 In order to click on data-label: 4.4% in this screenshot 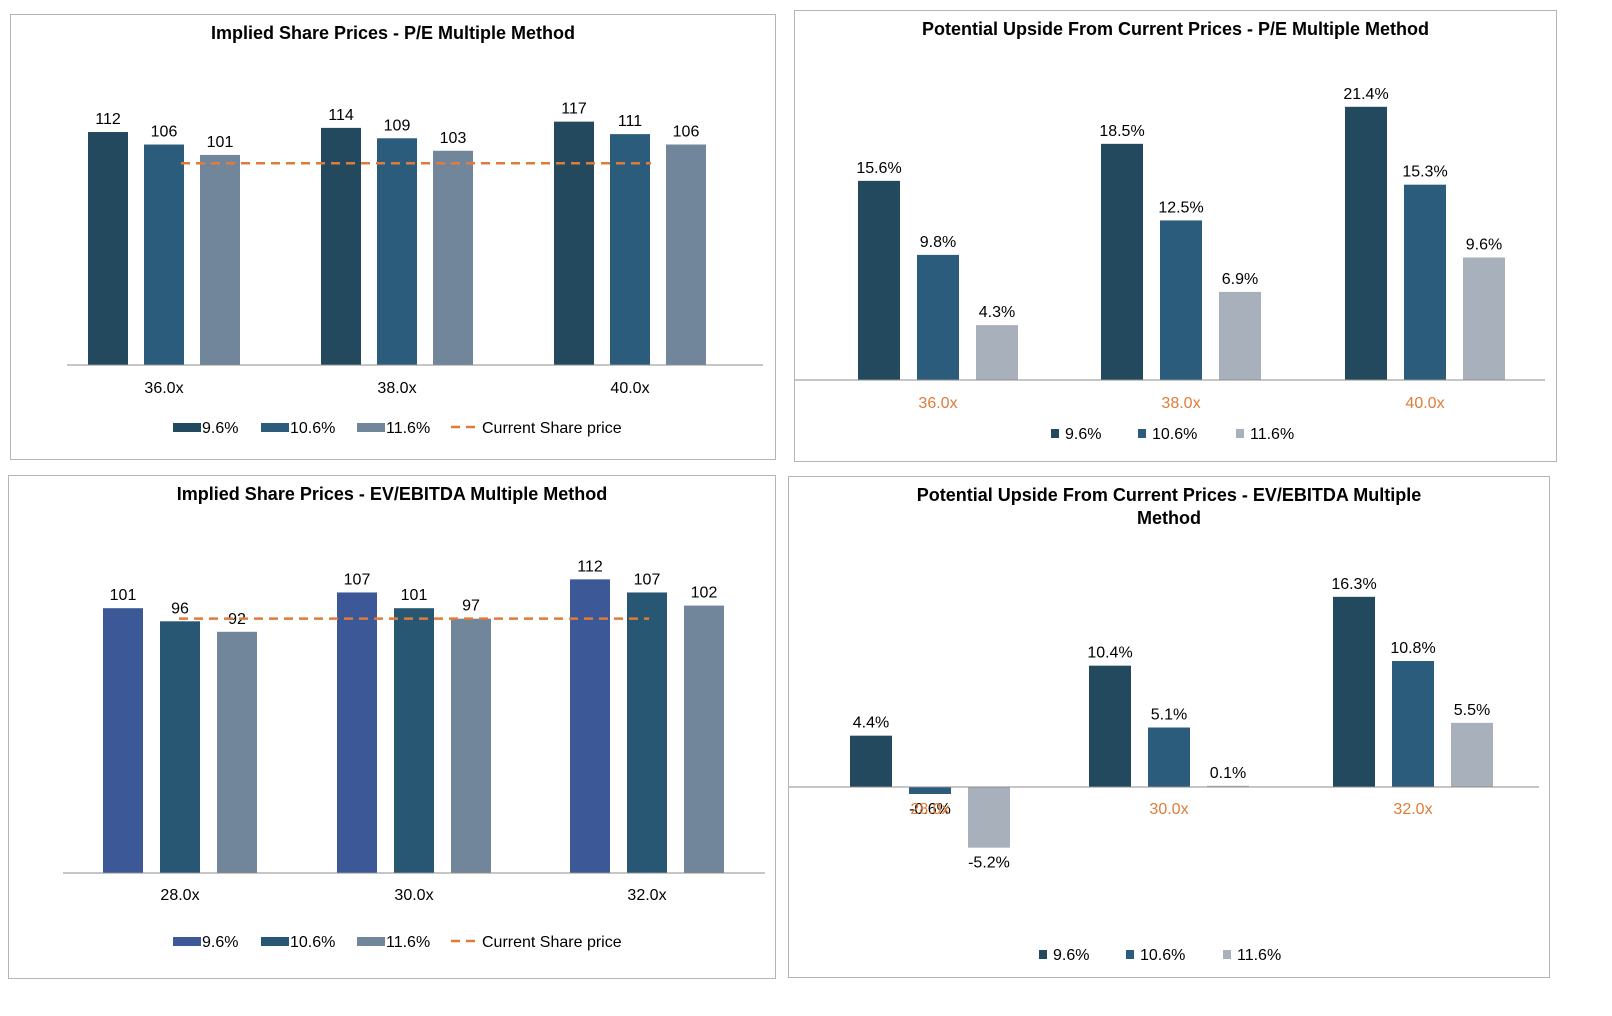, I will do `click(871, 723)`.